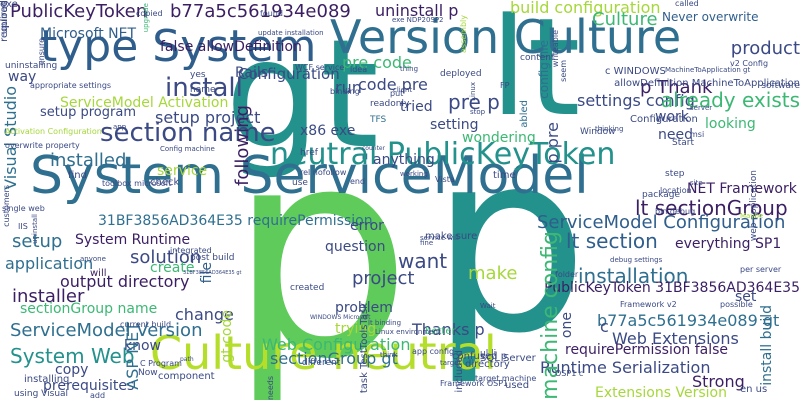 This screenshot has width=800, height=400. What do you see at coordinates (661, 392) in the screenshot?
I see `cloud-word: Extensions Version` at bounding box center [661, 392].